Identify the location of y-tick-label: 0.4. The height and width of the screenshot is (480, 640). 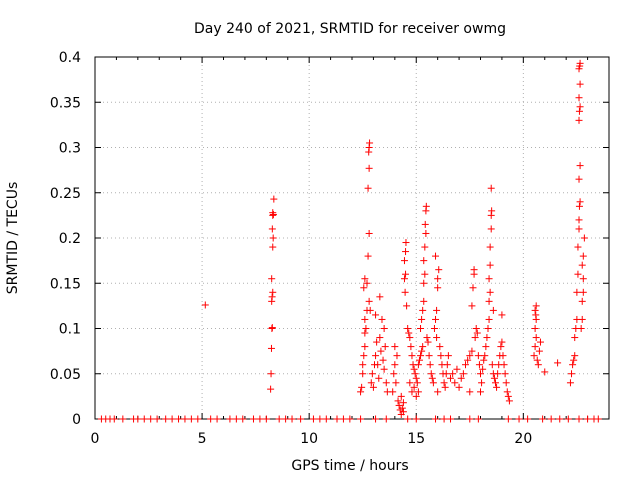
(70, 58).